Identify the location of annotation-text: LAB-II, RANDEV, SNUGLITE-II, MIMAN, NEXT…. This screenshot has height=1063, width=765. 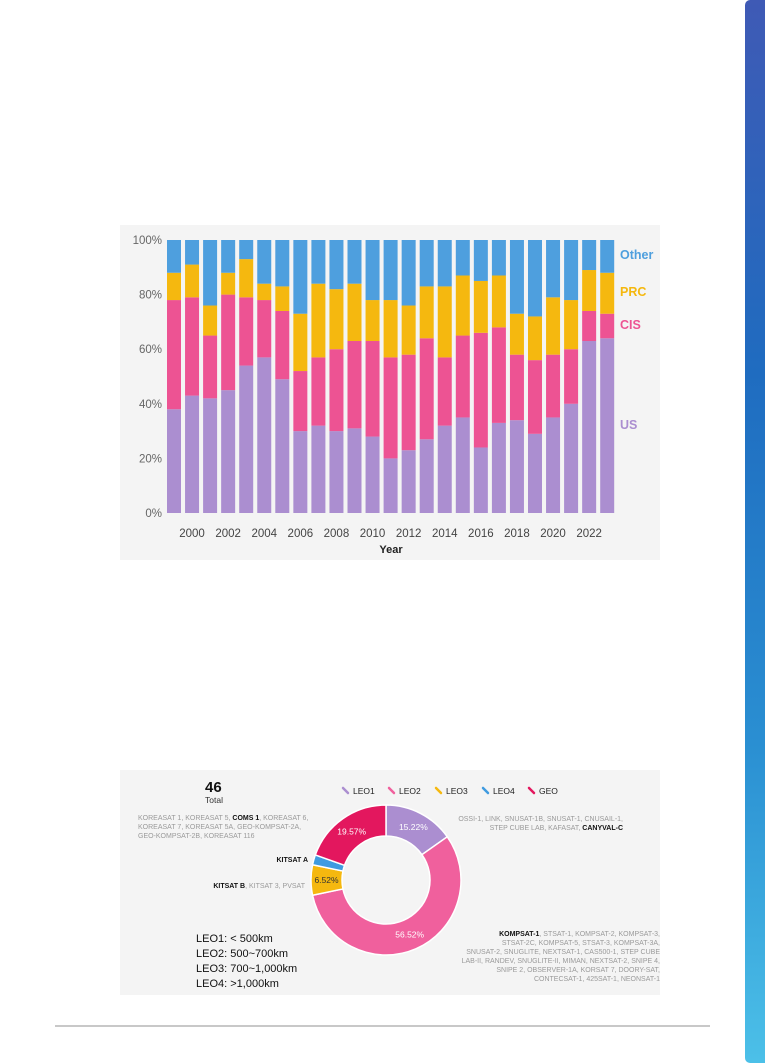
(561, 961).